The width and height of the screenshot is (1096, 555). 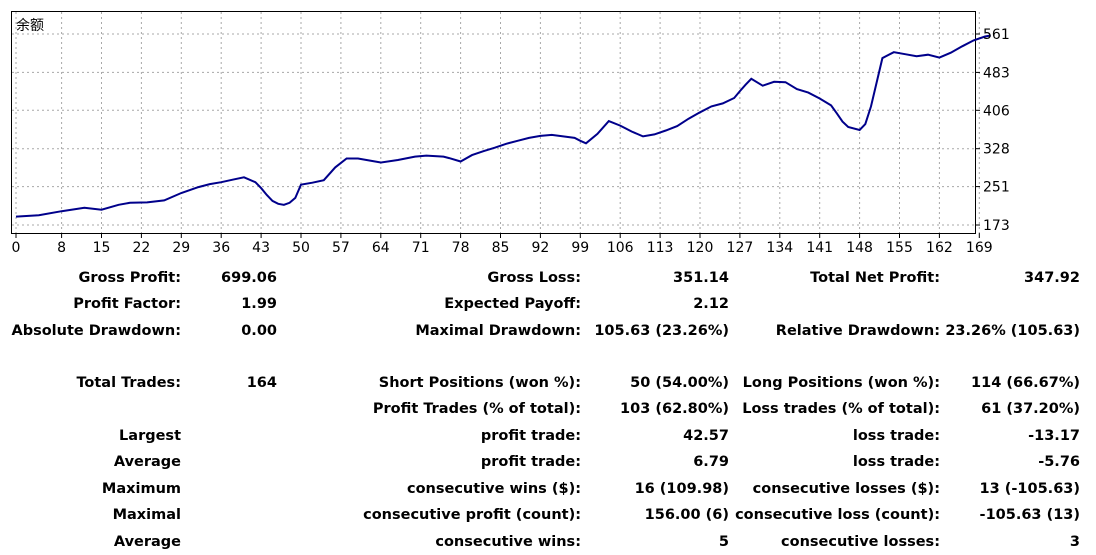 I want to click on max-consecutive-wins-label: consecutive wins ($):, so click(x=493, y=489).